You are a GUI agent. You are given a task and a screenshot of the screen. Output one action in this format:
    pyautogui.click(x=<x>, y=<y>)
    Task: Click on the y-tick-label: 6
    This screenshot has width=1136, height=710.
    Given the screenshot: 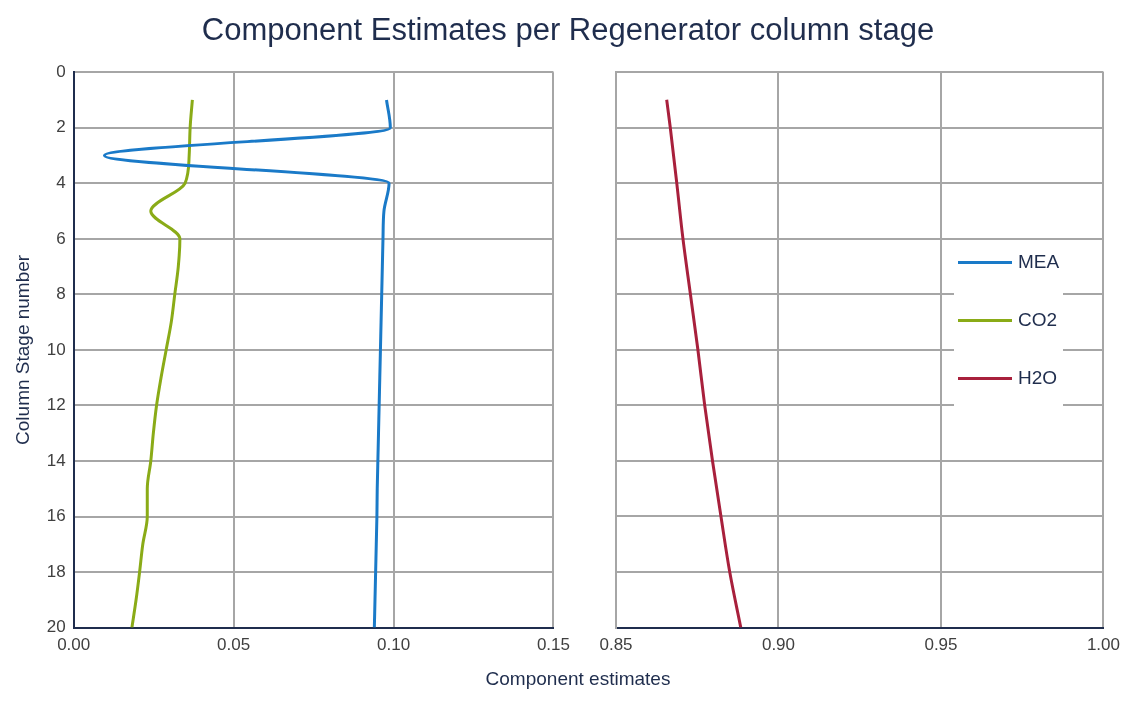 What is the action you would take?
    pyautogui.click(x=61, y=238)
    